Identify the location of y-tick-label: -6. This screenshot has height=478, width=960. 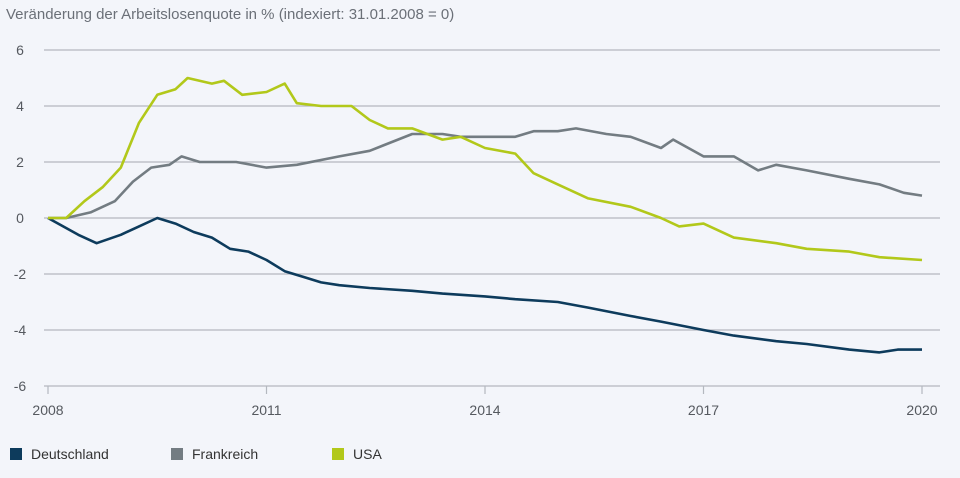
(20, 386).